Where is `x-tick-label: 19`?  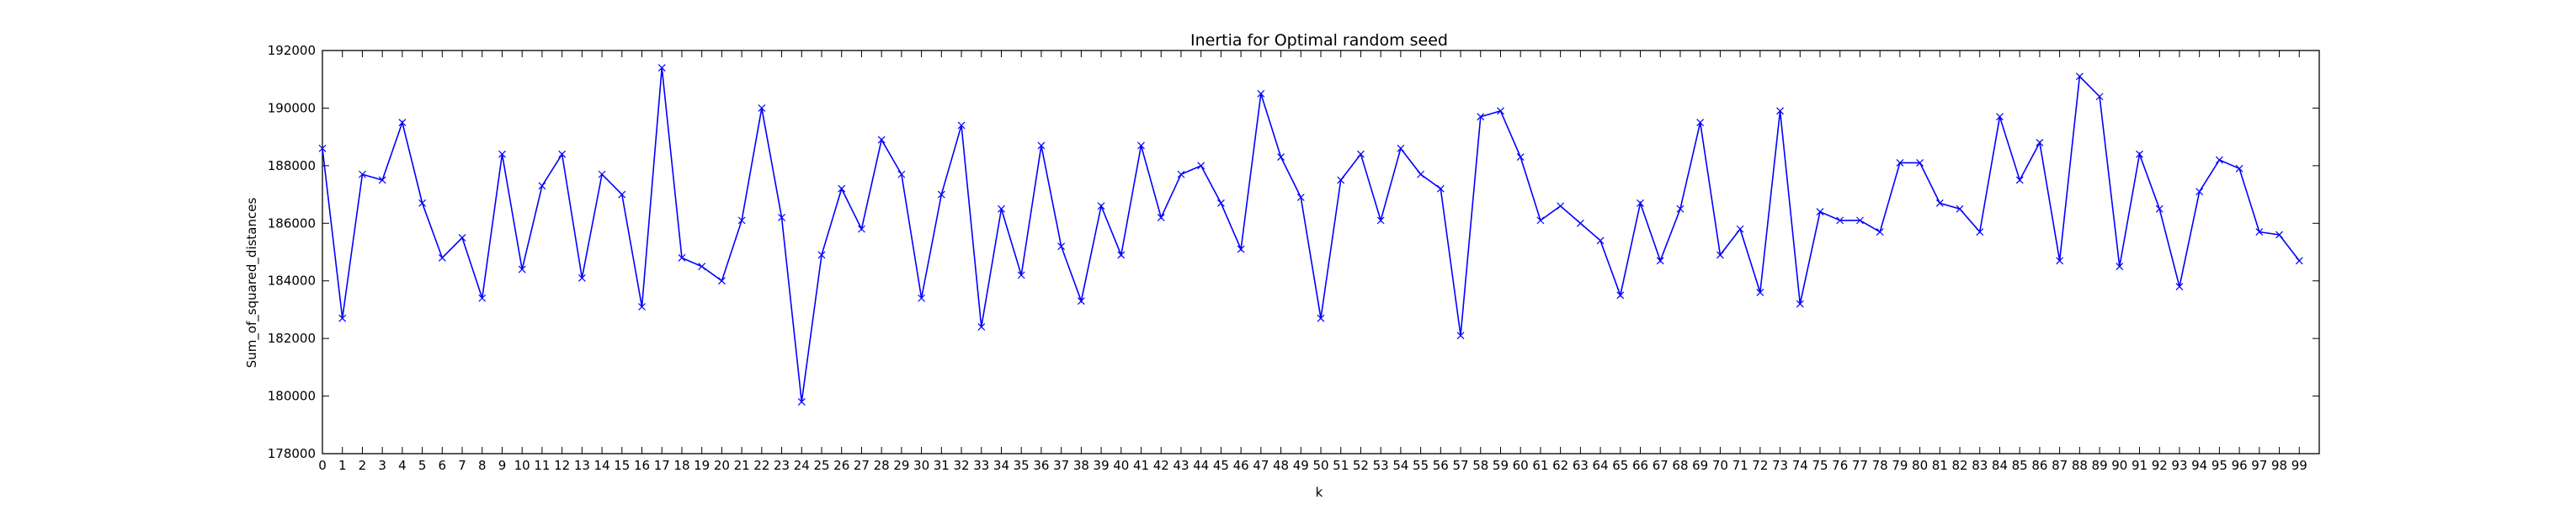
x-tick-label: 19 is located at coordinates (702, 465).